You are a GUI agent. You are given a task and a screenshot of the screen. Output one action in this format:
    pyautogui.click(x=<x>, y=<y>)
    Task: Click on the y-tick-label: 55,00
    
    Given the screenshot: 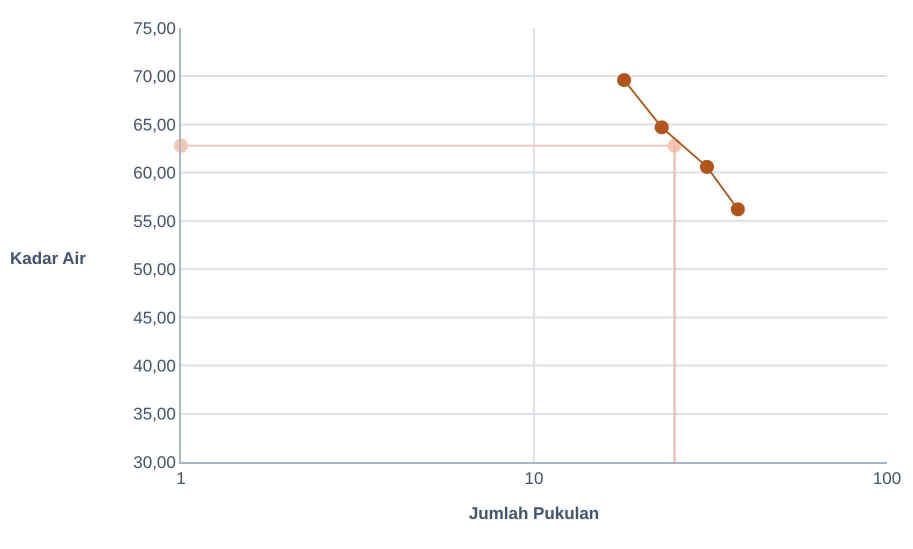 What is the action you would take?
    pyautogui.click(x=154, y=221)
    